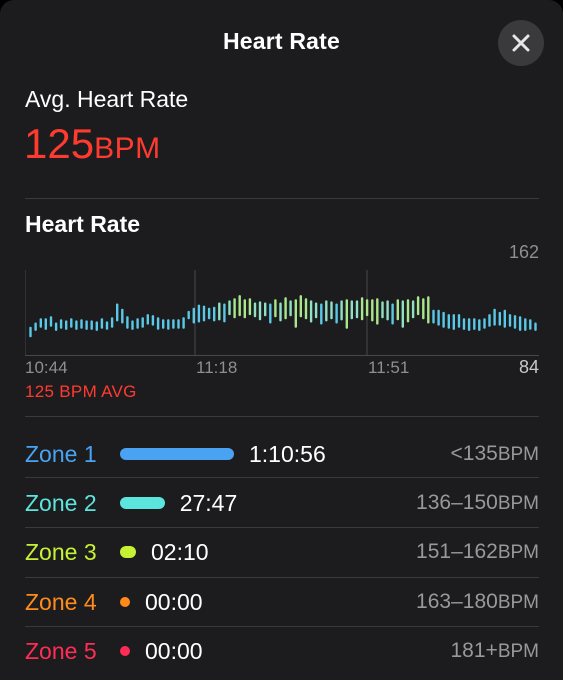 This screenshot has width=563, height=680. I want to click on chart-x-tick: 10:44, so click(46, 367).